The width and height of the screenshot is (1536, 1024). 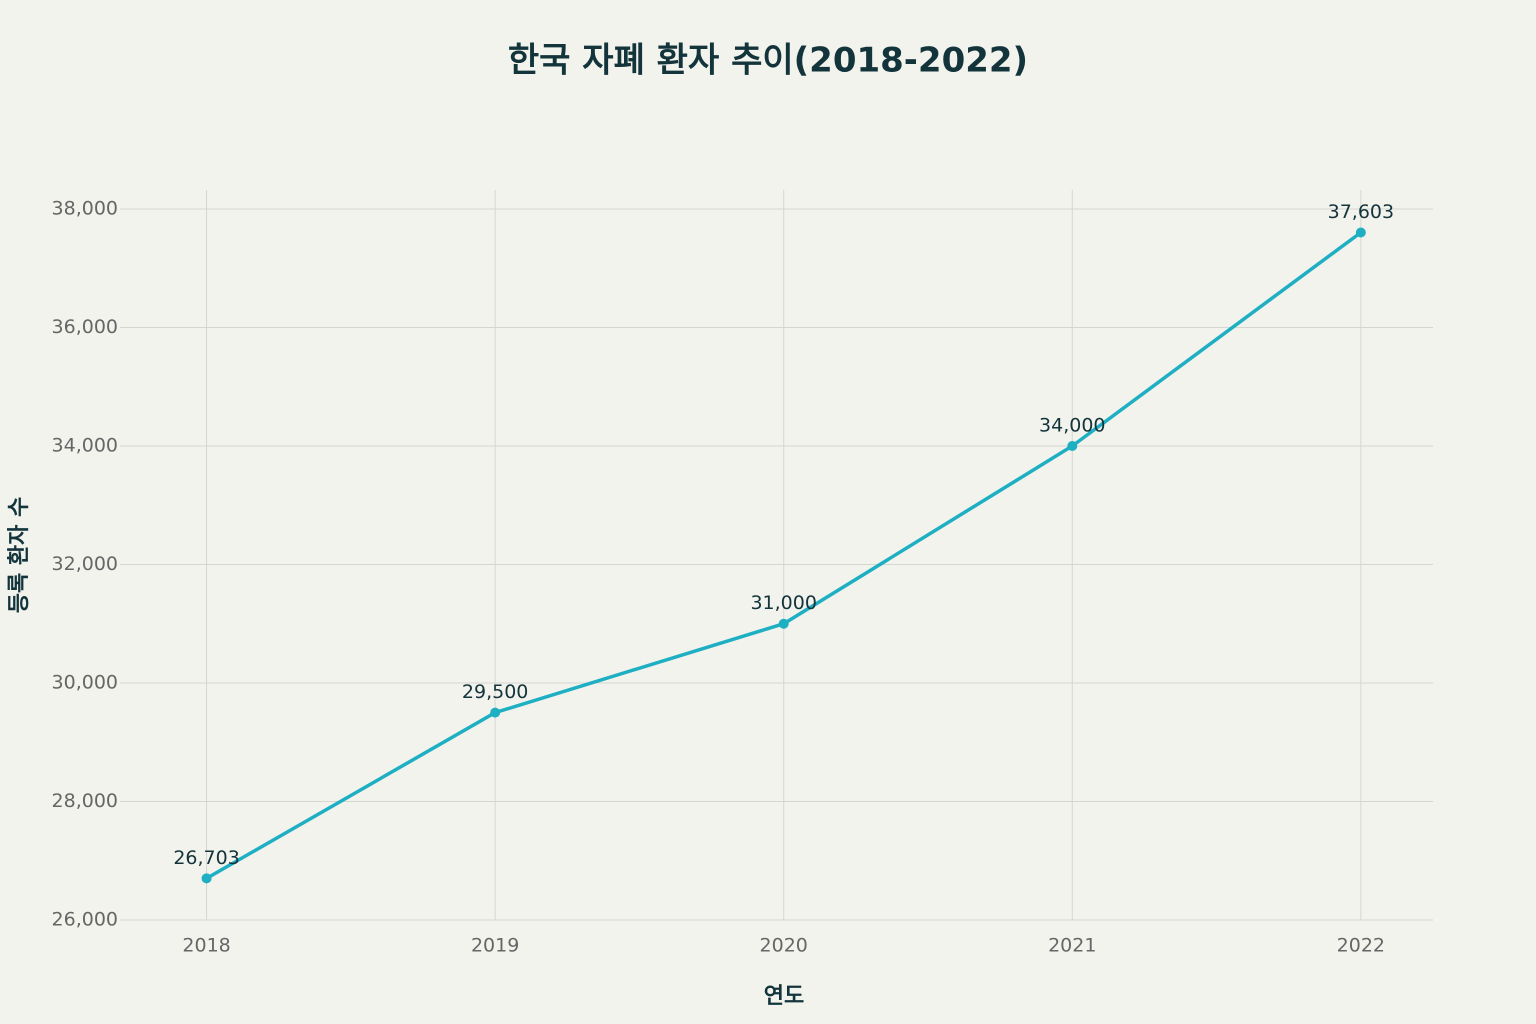 I want to click on y-tick-label: 34,000, so click(x=85, y=445).